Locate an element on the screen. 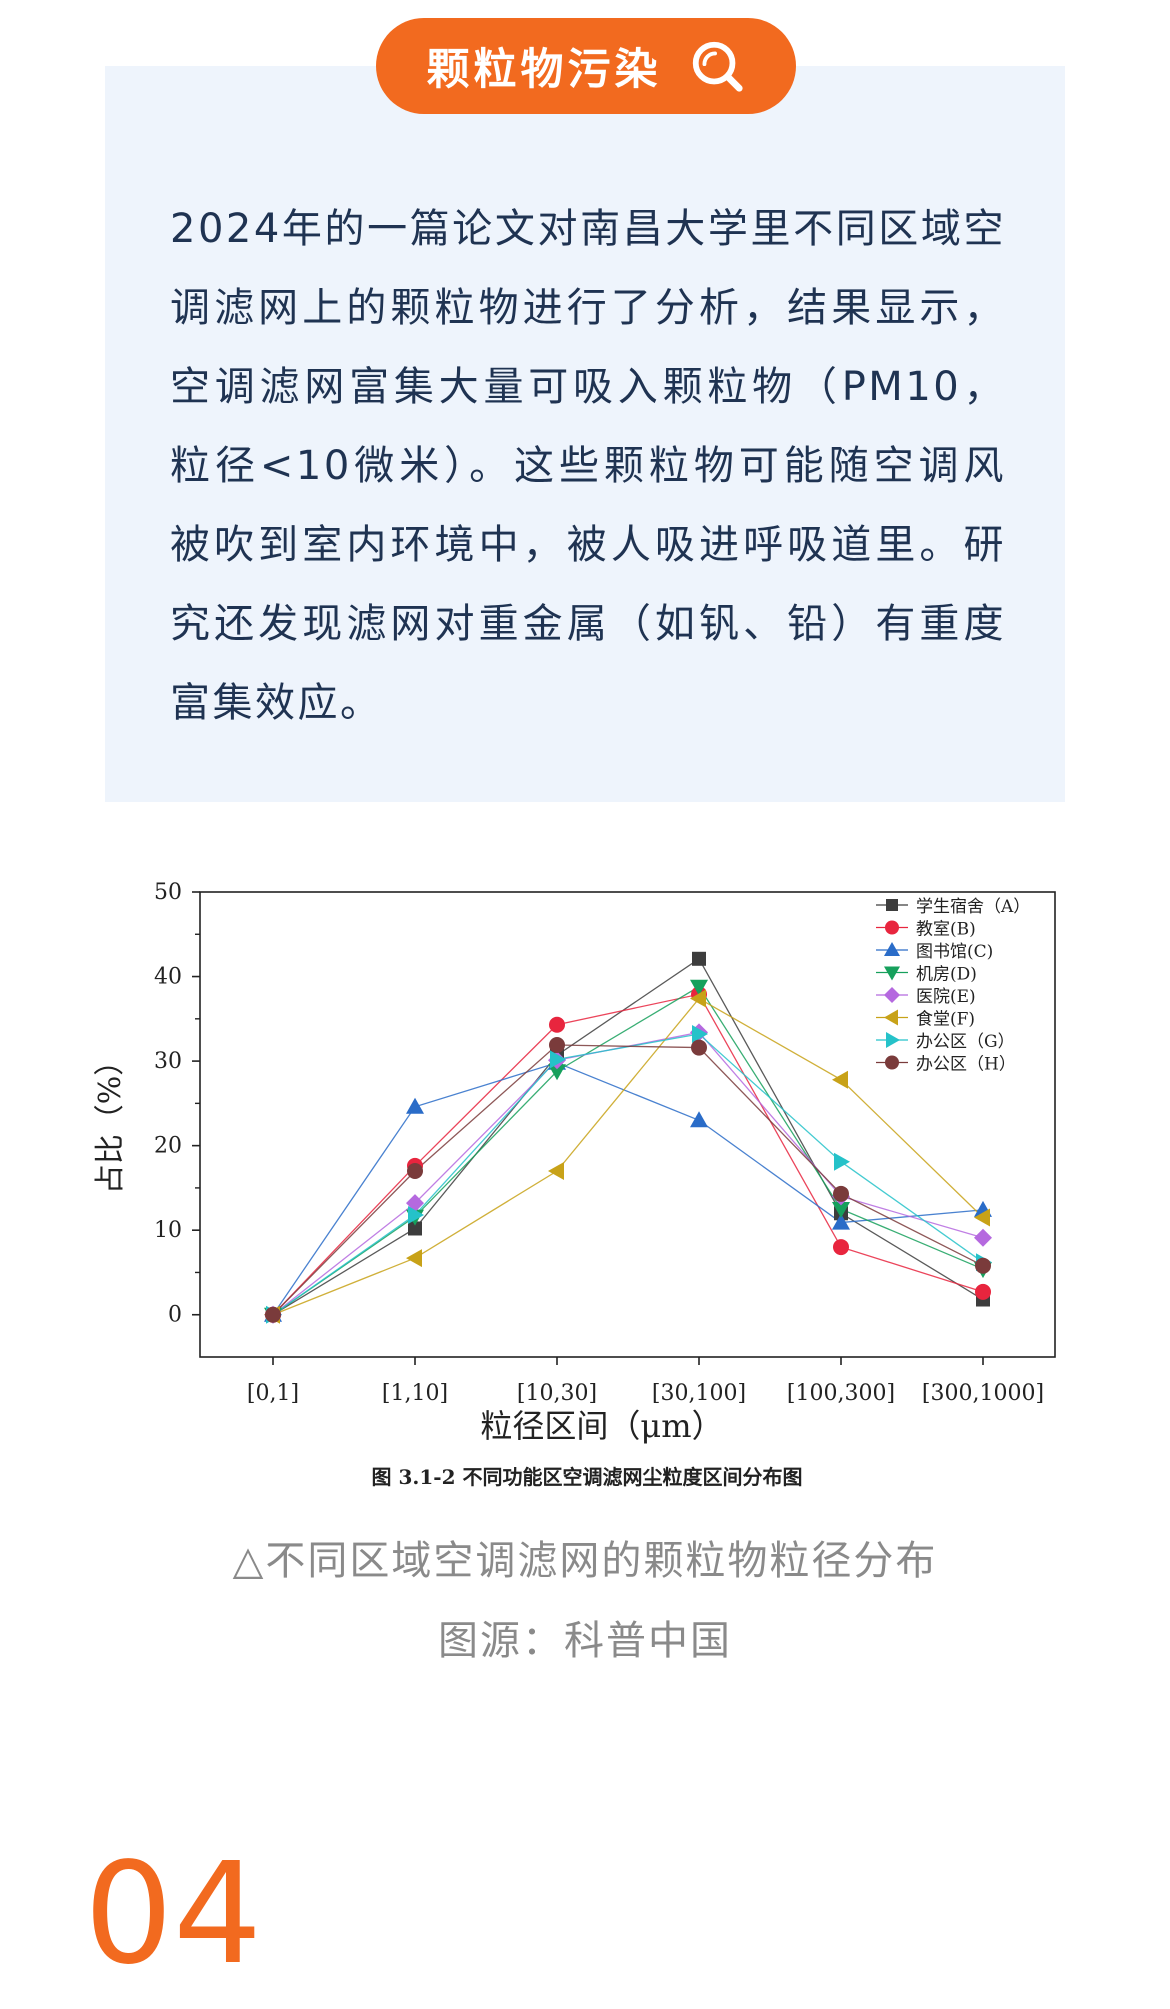 This screenshot has height=2009, width=1170. x-tick-label: [300,1000] is located at coordinates (983, 1393).